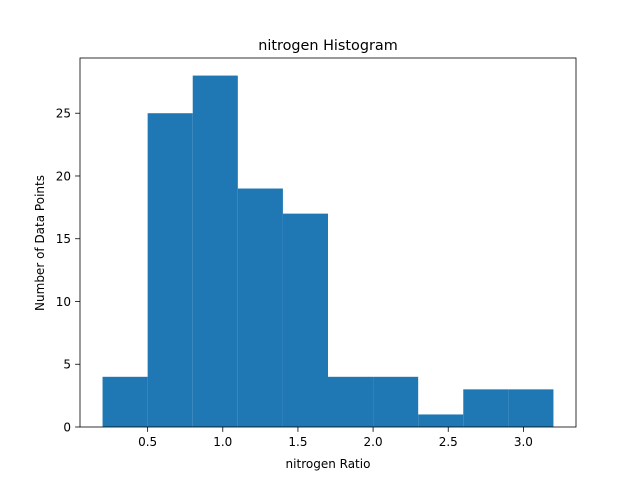 Image resolution: width=640 pixels, height=480 pixels. Describe the element at coordinates (67, 427) in the screenshot. I see `y-tick-label: 0` at that location.